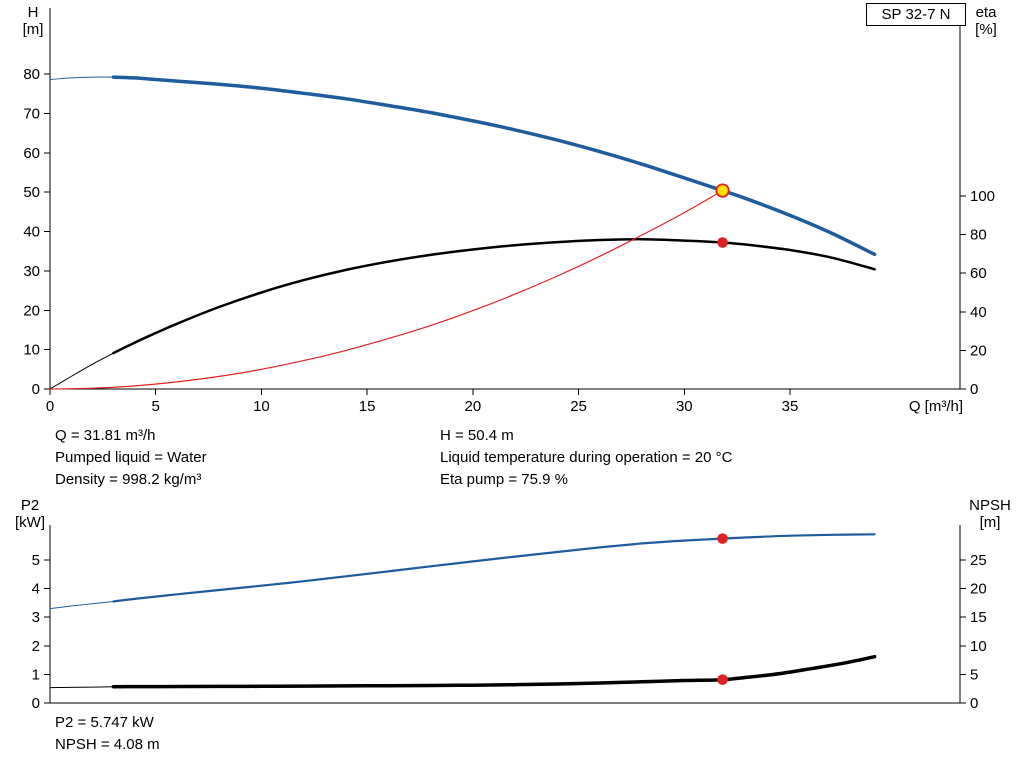  I want to click on svg-text: 1, so click(36, 674).